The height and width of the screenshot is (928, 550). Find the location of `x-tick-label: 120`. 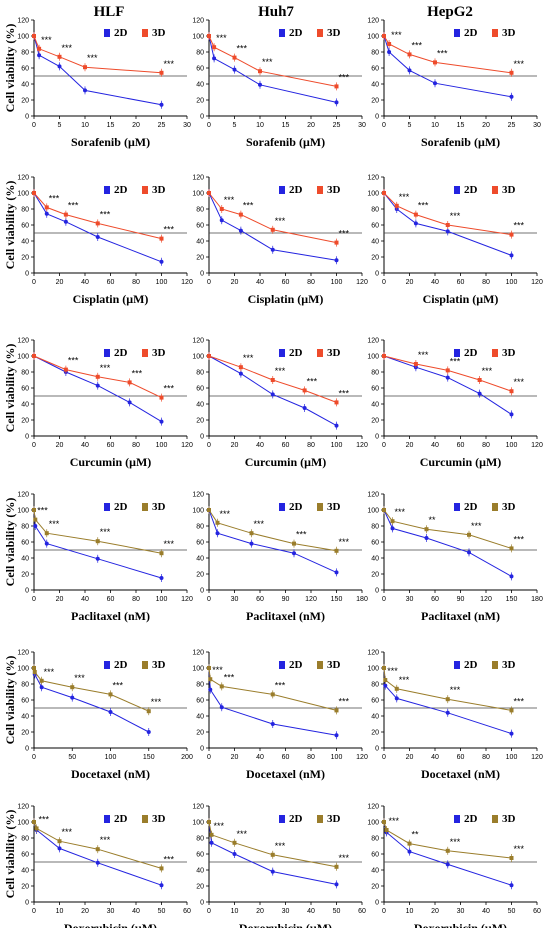

x-tick-label: 120 is located at coordinates (362, 757).